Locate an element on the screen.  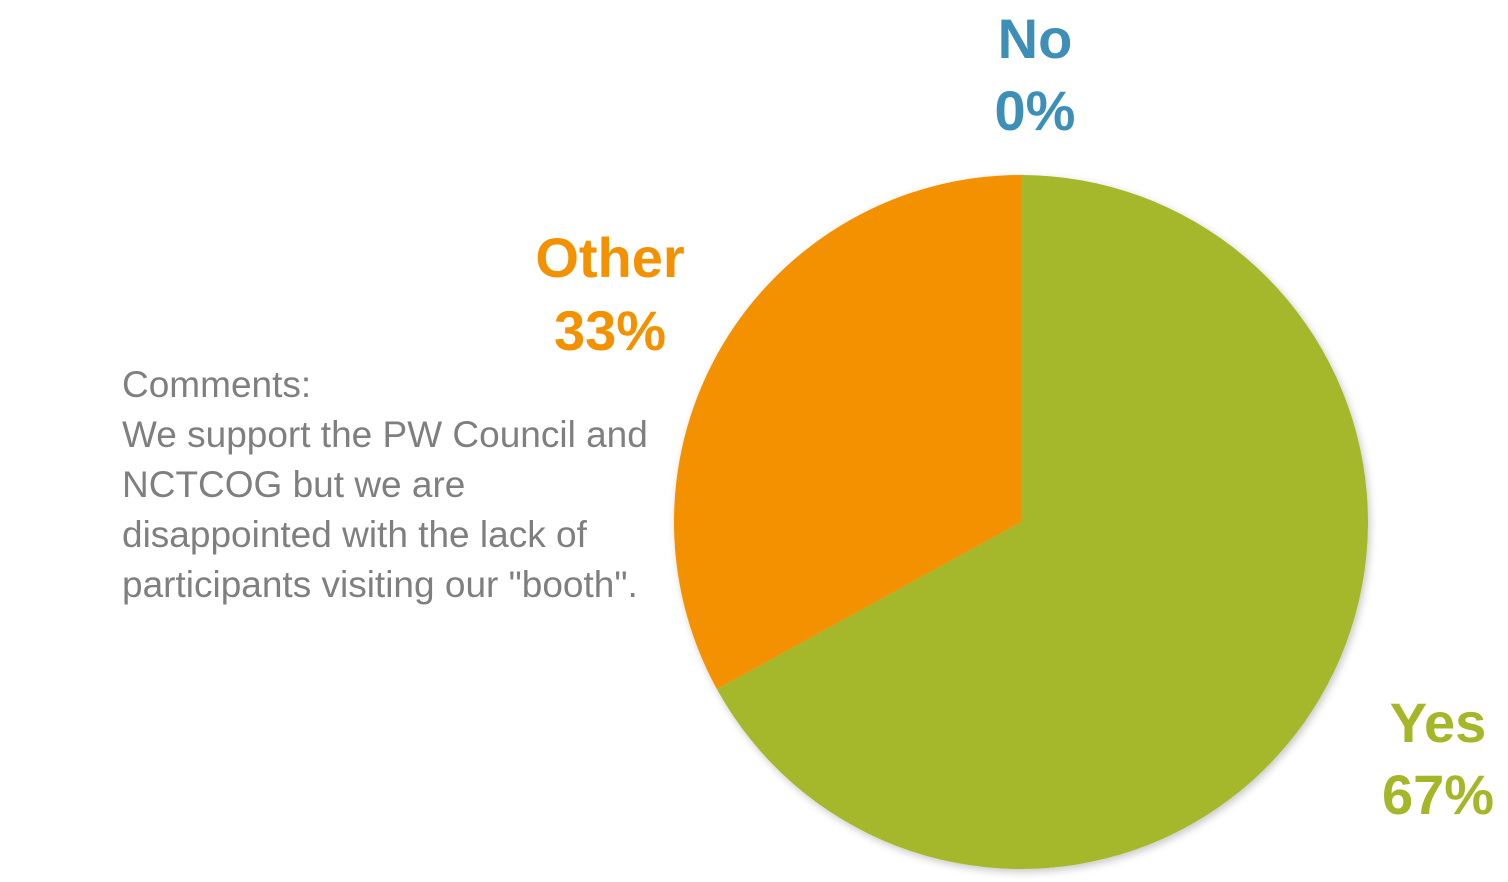
comment-line: participants visiting our "booth". is located at coordinates (380, 584).